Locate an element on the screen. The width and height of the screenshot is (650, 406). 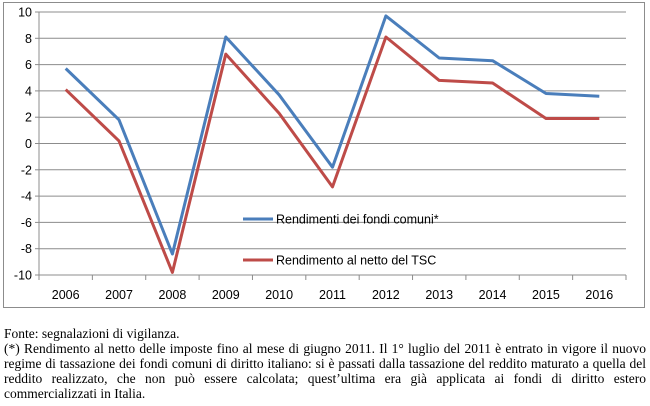
x-tick-label: 2014 is located at coordinates (493, 295).